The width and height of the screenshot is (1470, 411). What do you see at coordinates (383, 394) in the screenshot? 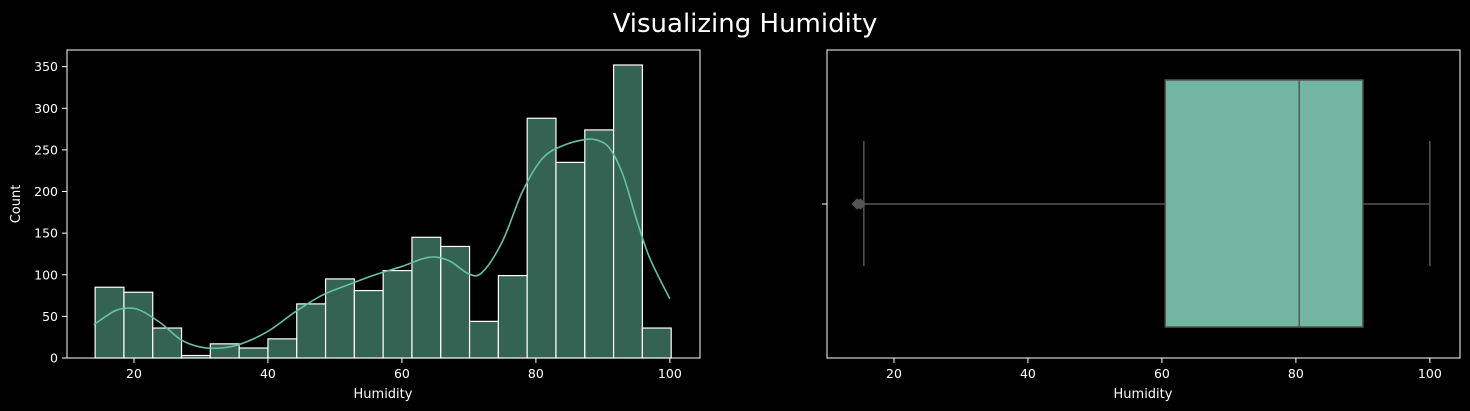
I see `histogram-x-label: Humidity` at bounding box center [383, 394].